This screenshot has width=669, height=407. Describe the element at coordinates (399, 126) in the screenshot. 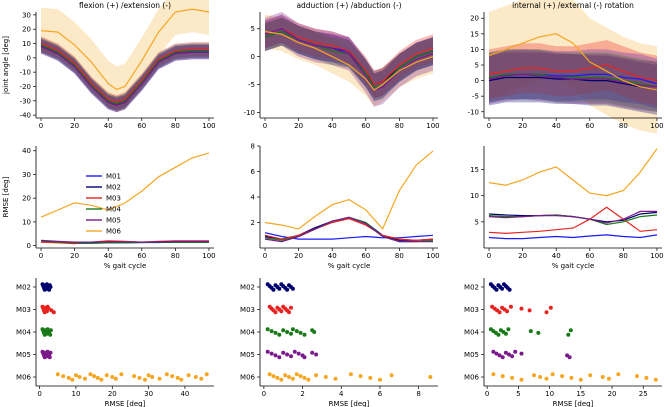

I see `angle-adduction-x-tick-label: 80` at that location.